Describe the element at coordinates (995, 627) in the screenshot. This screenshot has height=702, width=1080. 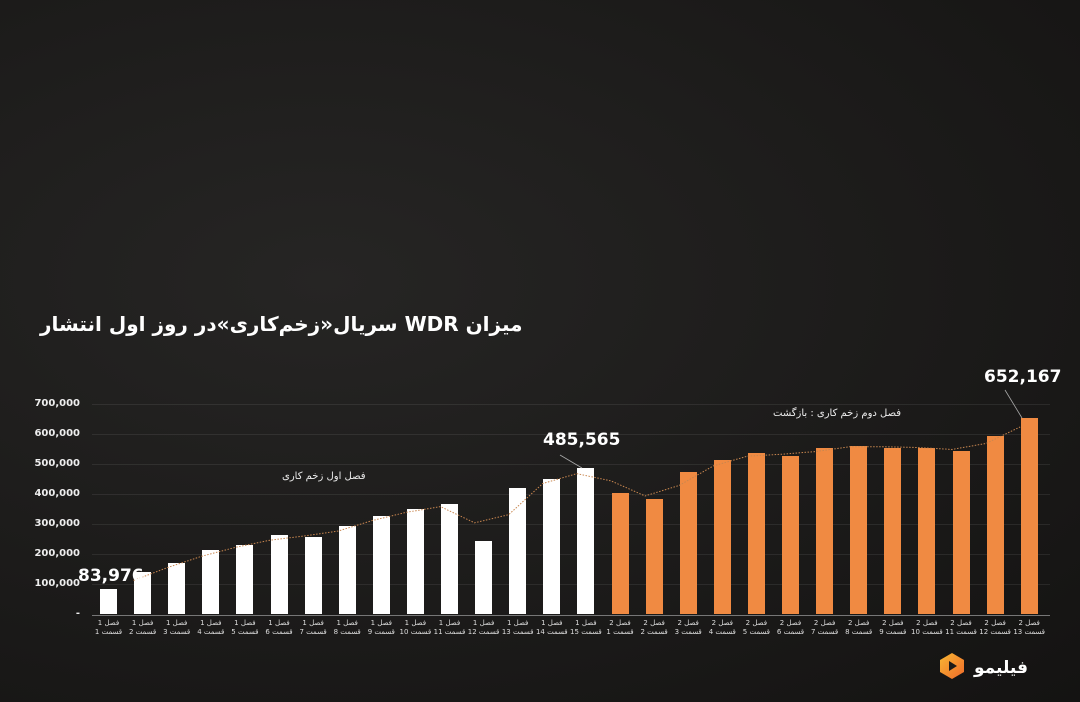
I see `x-tick-label: فصل 2 قسمت 12` at that location.